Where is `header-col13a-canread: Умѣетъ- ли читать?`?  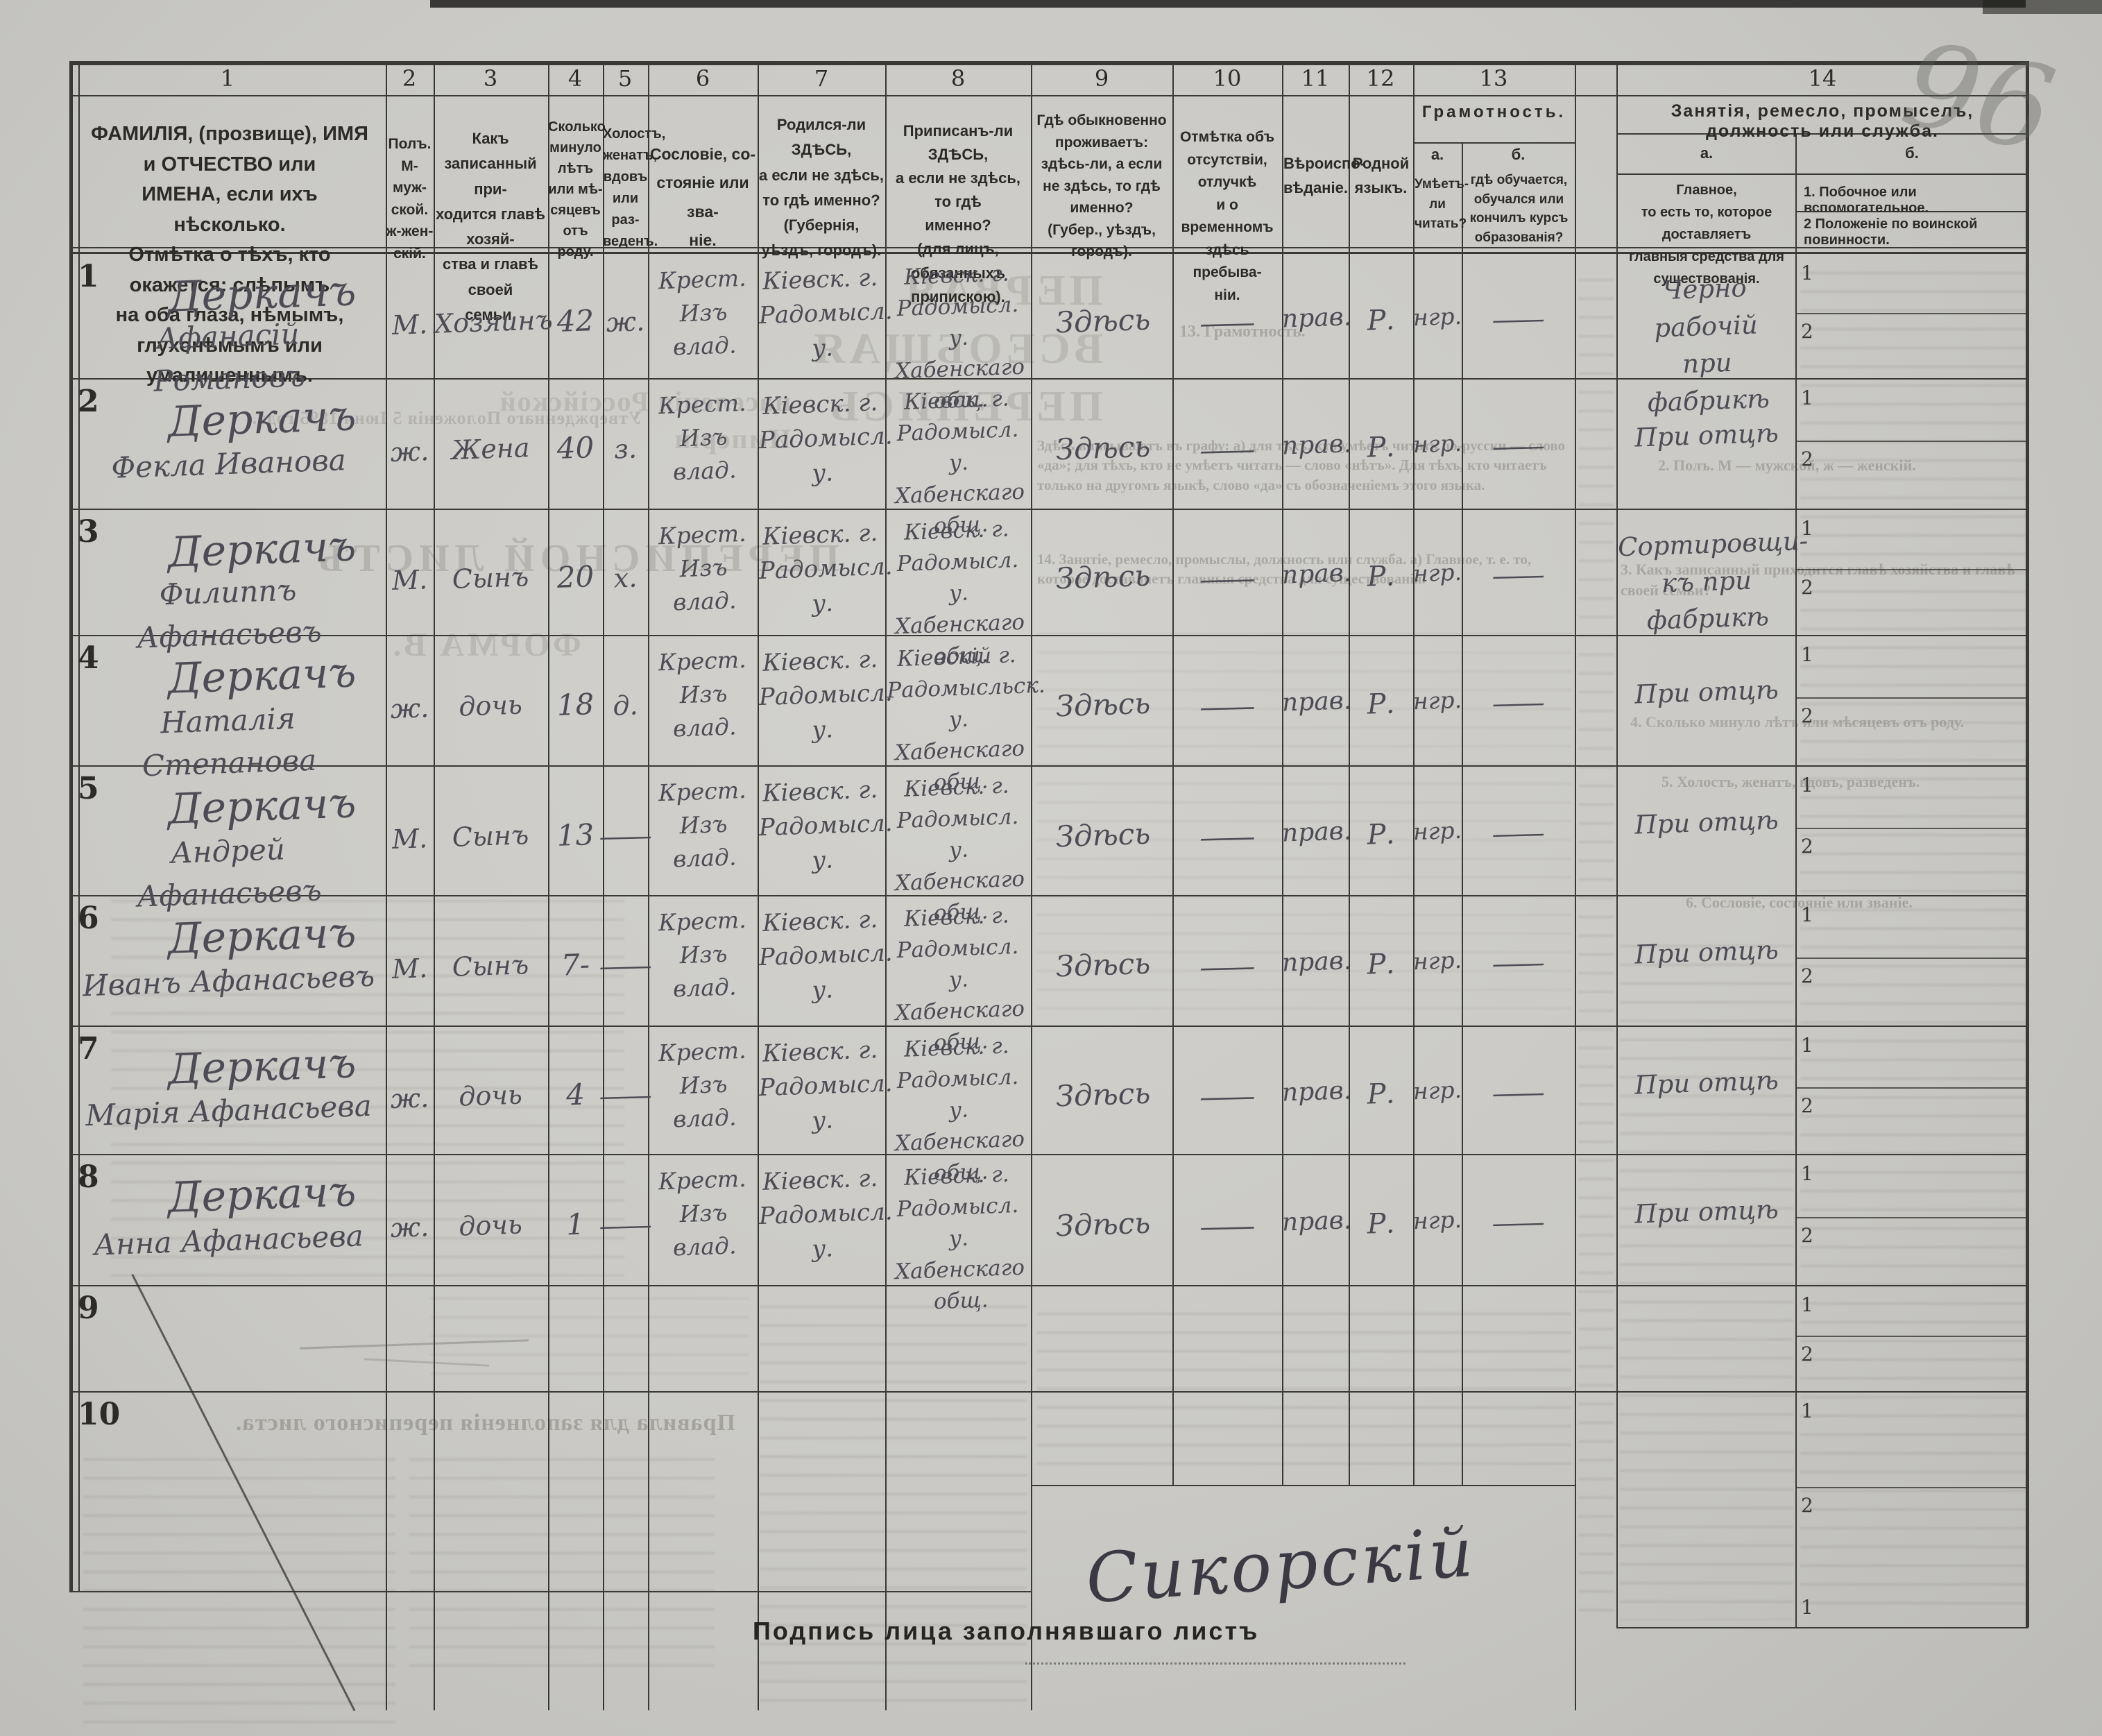
header-col13a-canread: Умѣетъ- ли читать? is located at coordinates (1442, 204).